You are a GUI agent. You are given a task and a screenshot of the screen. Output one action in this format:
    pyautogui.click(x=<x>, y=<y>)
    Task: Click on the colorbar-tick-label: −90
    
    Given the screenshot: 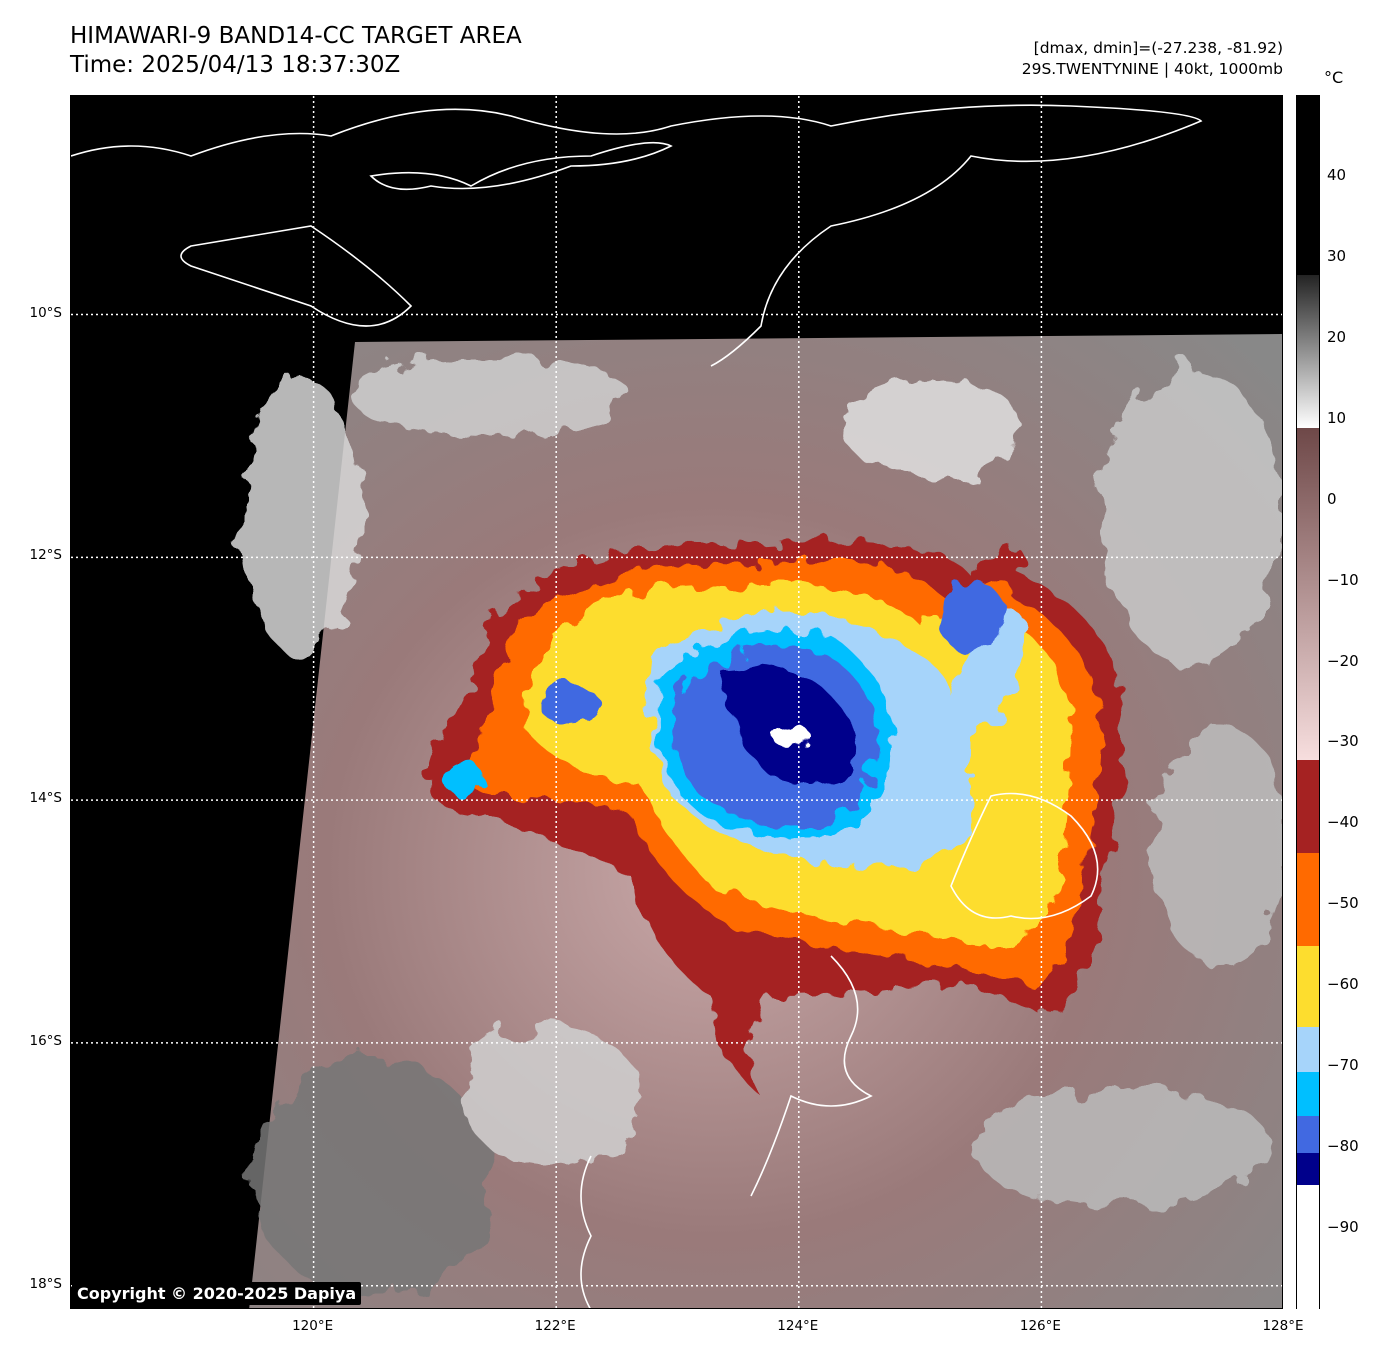 What is the action you would take?
    pyautogui.click(x=1343, y=1227)
    